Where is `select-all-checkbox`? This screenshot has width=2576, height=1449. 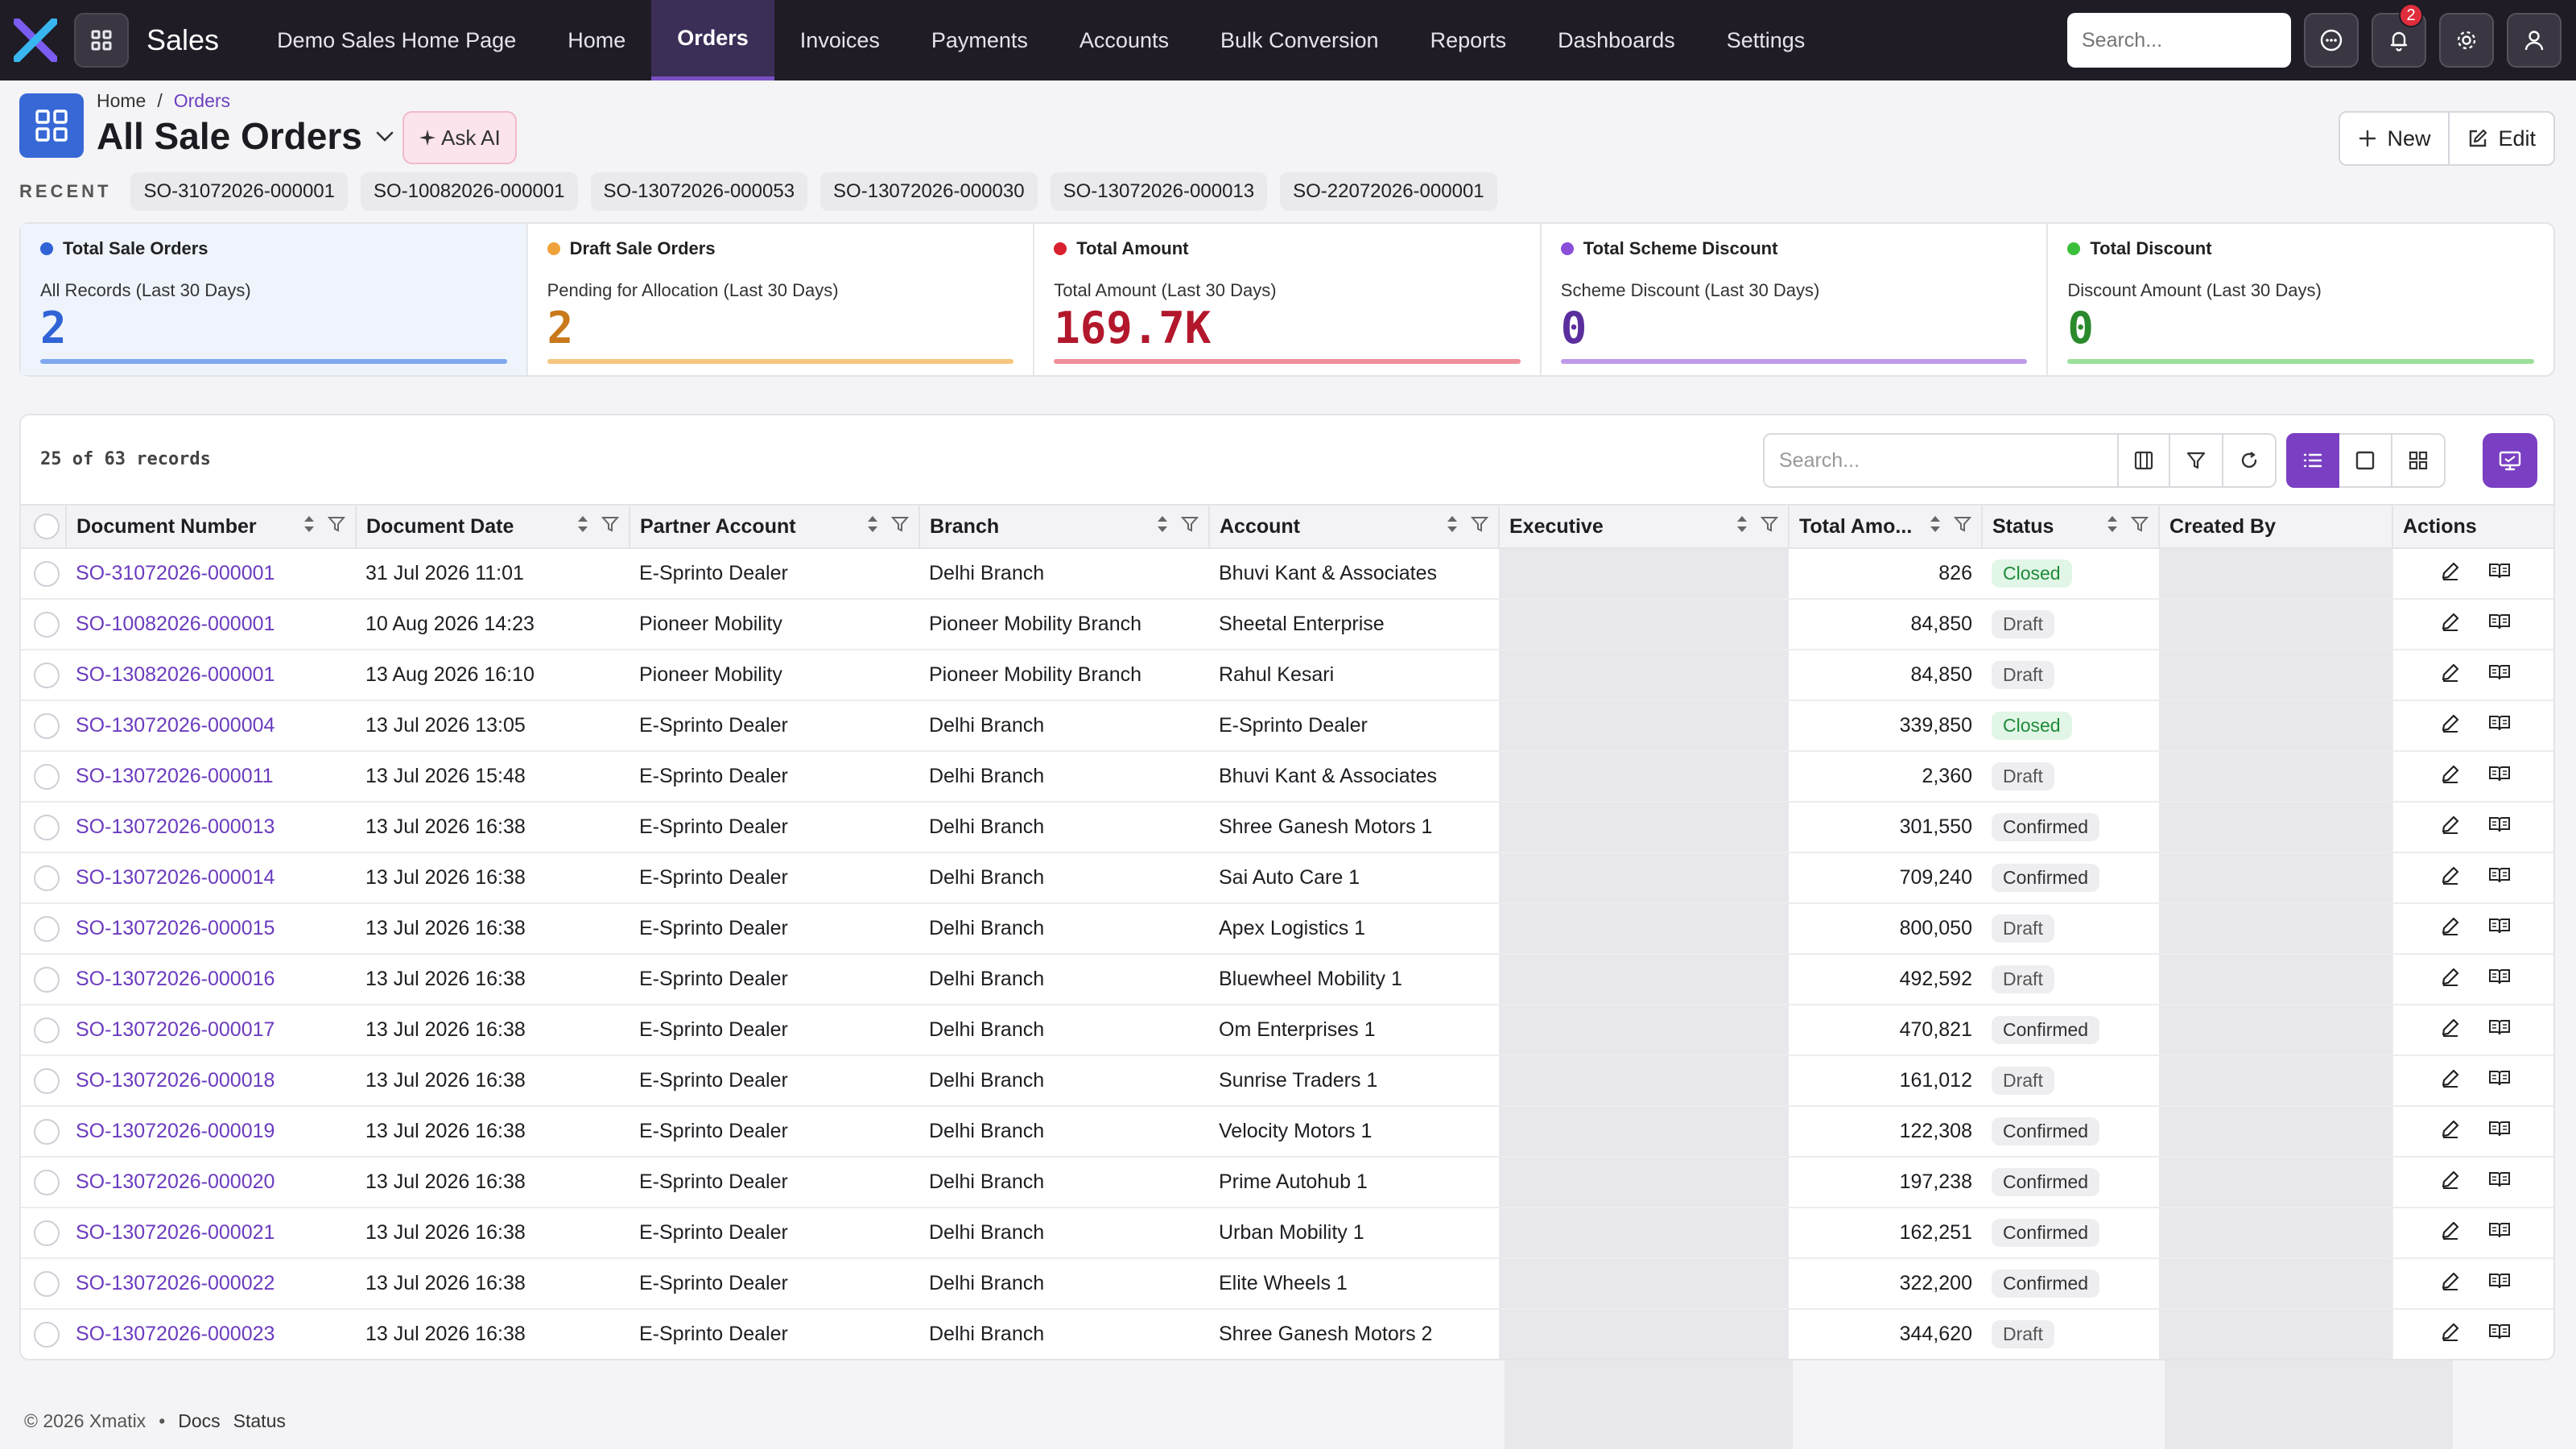
select-all-checkbox is located at coordinates (47, 526).